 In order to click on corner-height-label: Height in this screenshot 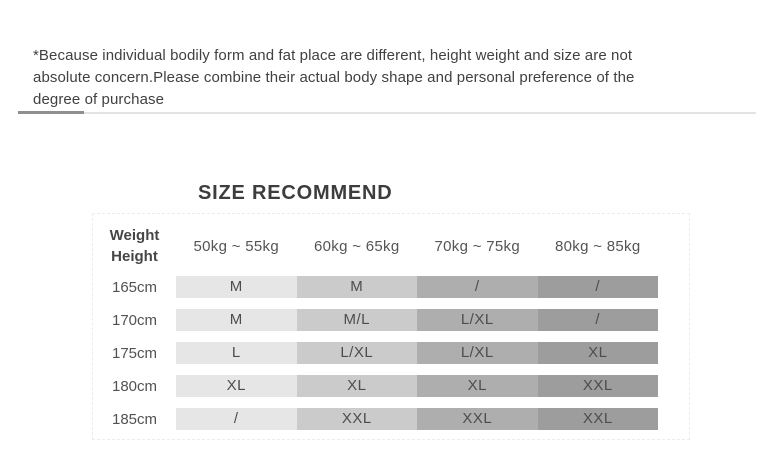, I will do `click(134, 256)`.